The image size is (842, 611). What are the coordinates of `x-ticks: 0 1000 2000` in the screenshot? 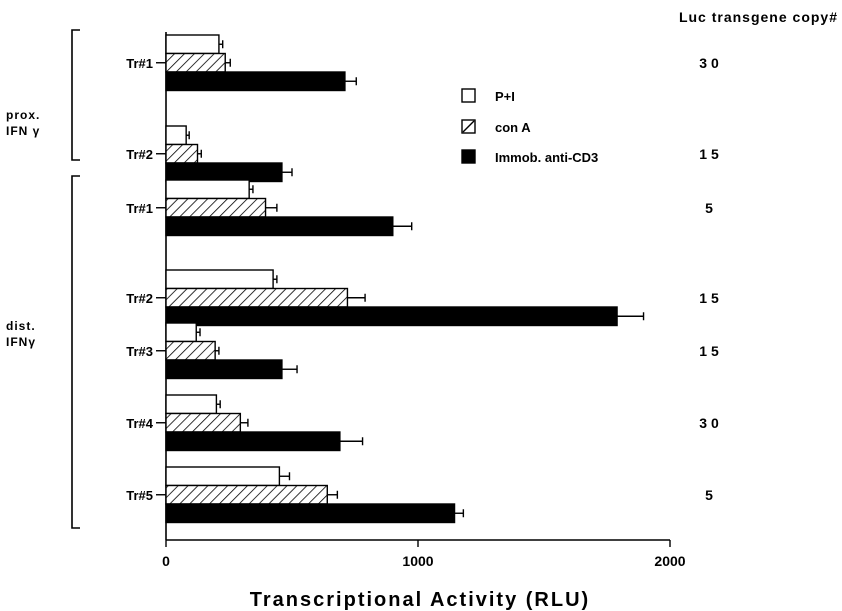 It's located at (424, 554).